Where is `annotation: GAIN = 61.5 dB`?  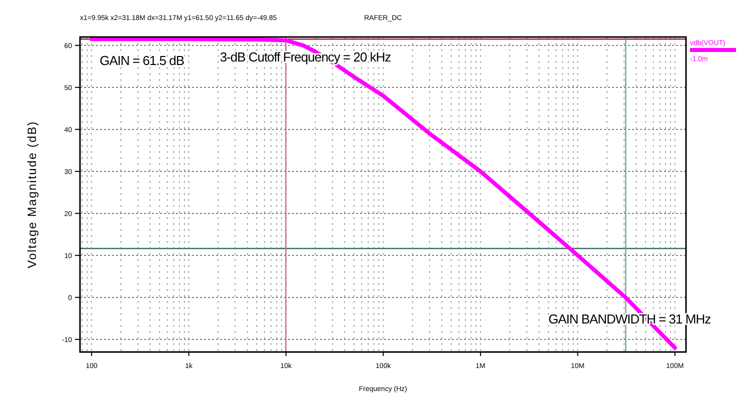
annotation: GAIN = 61.5 dB is located at coordinates (142, 60).